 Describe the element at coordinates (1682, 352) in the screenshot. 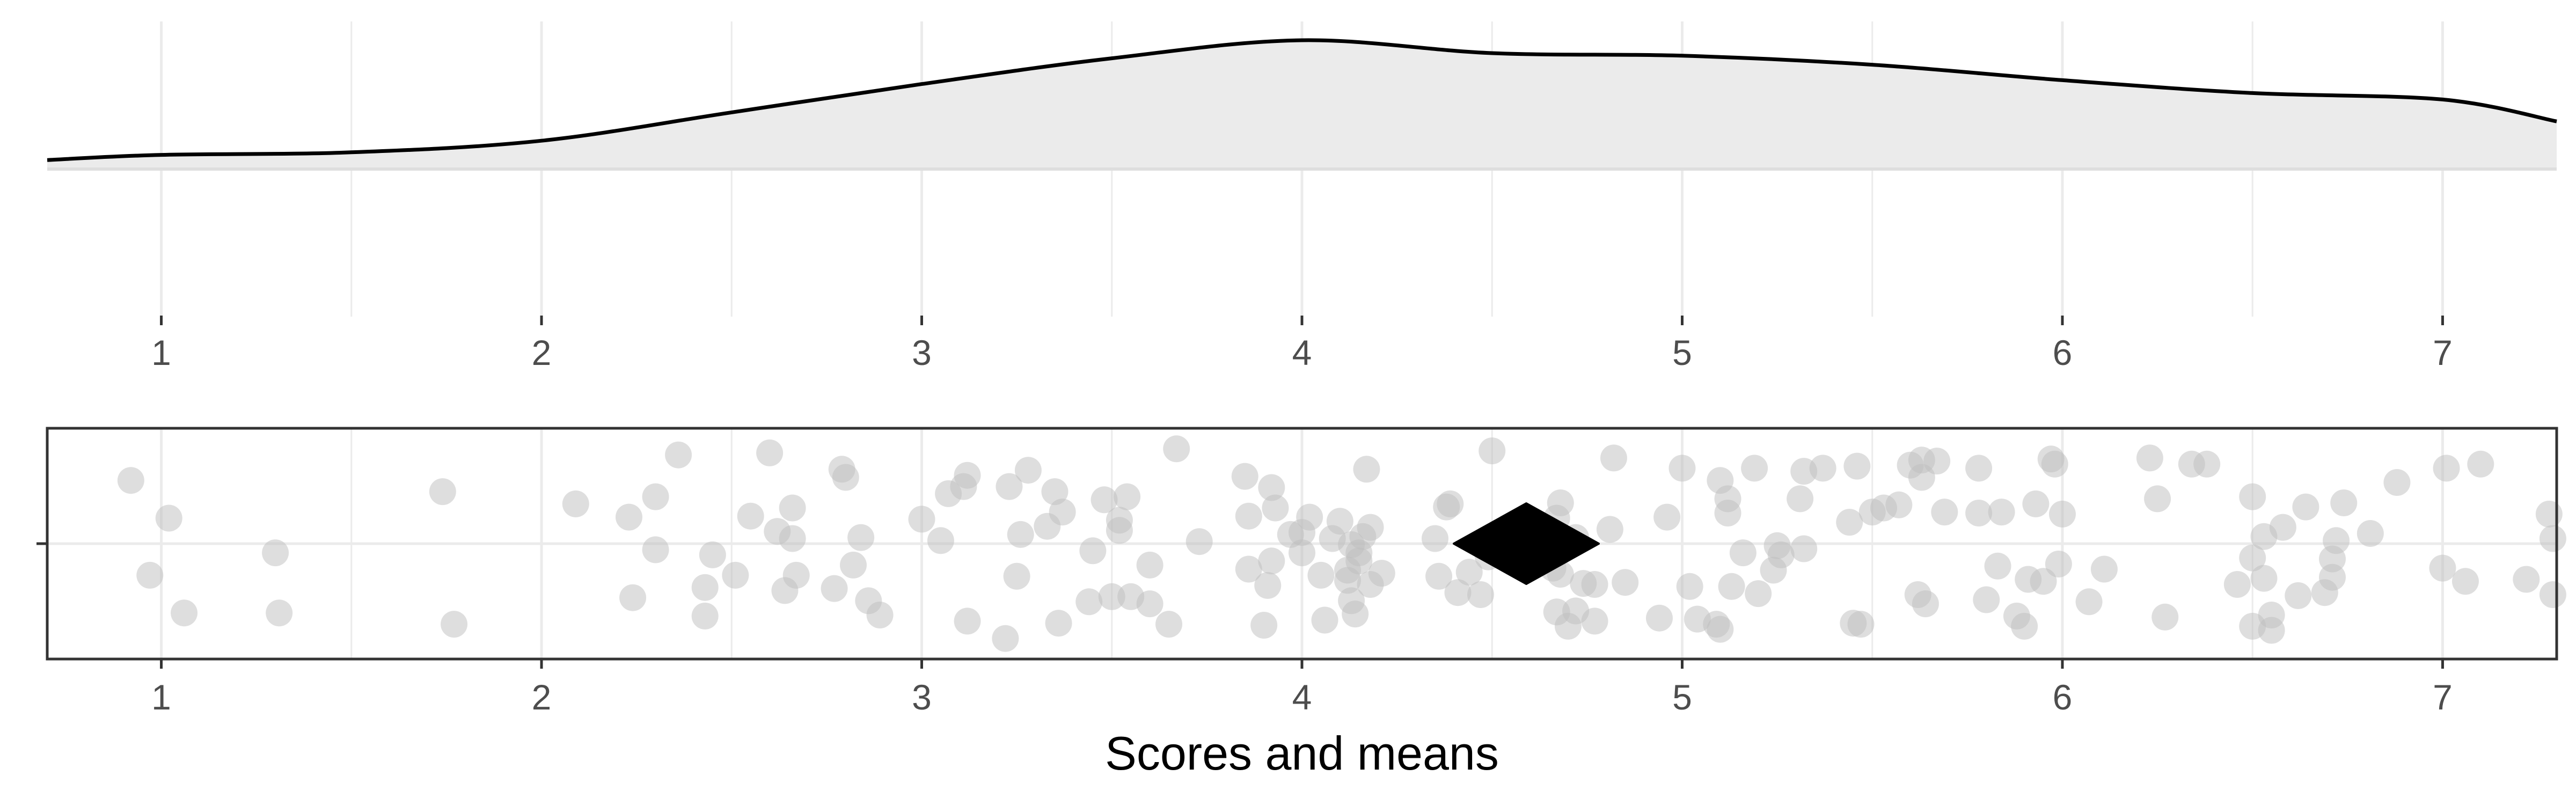

I see `density-x-tick-label: 5` at that location.